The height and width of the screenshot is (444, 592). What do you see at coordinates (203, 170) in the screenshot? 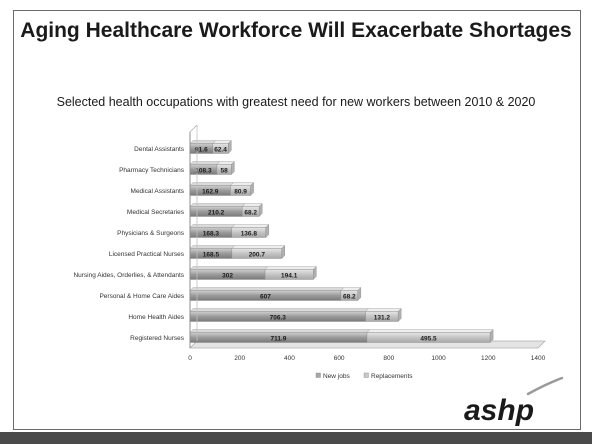
I see `data-label-new-jobs: 108.3` at bounding box center [203, 170].